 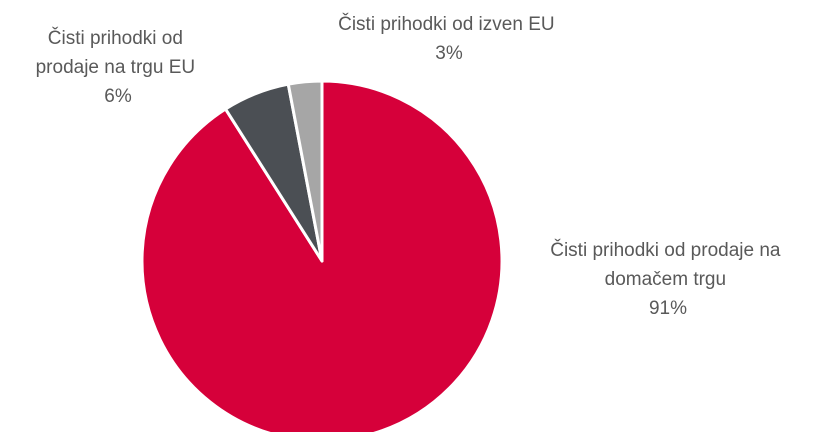 What do you see at coordinates (115, 38) in the screenshot?
I see `slice-label-eu-line-1: Čisti prihodki od` at bounding box center [115, 38].